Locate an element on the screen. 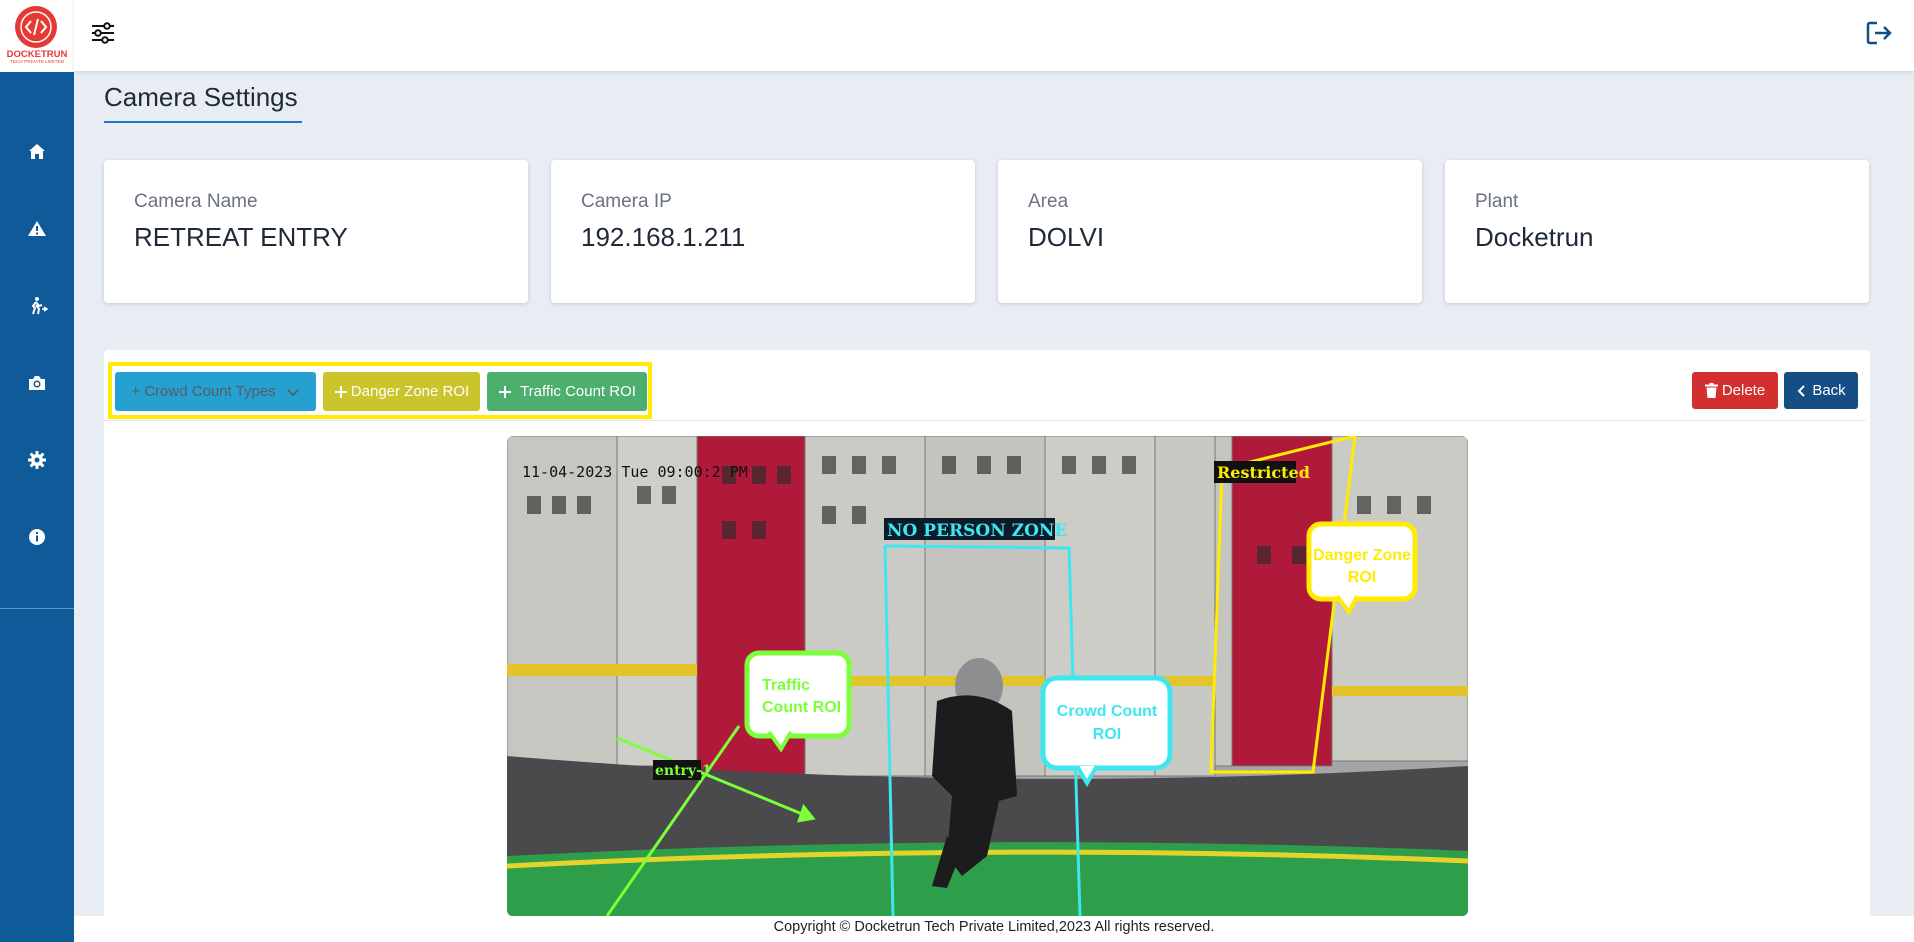 The height and width of the screenshot is (942, 1914). top-header is located at coordinates (994, 35).